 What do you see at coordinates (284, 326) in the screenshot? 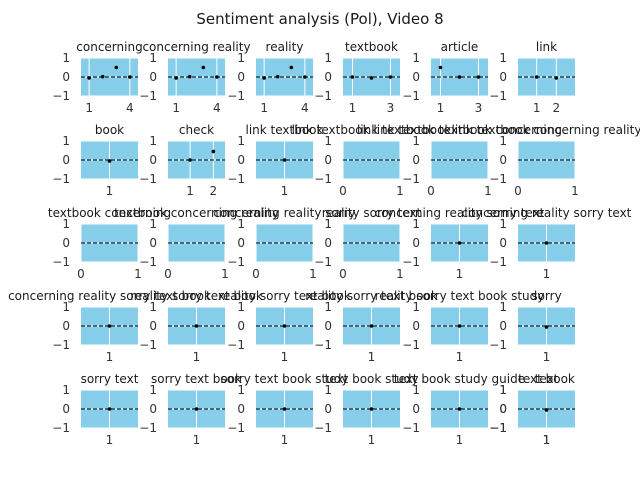
I see `panel-21: reality sorry text book −1 0 1 1` at bounding box center [284, 326].